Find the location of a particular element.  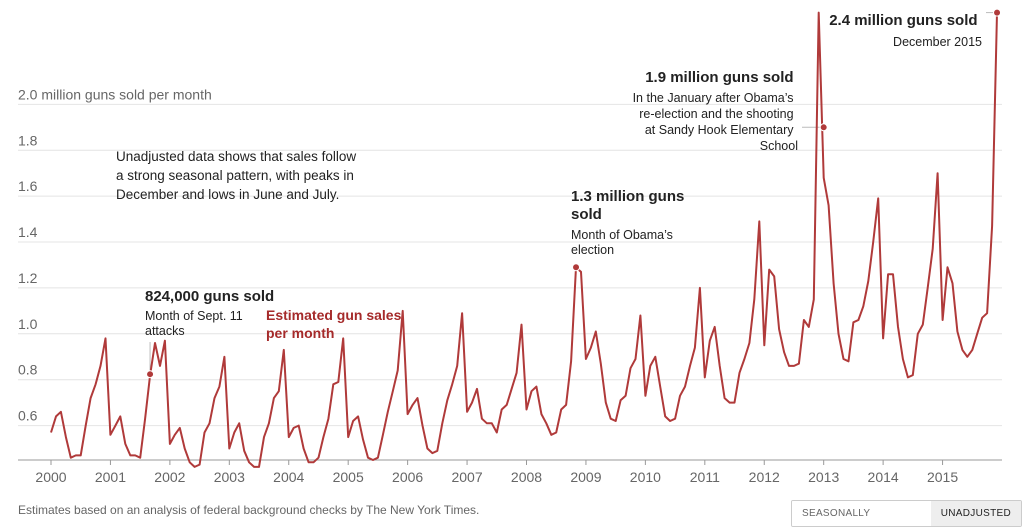

x-tick-label: 2007 is located at coordinates (466, 477).